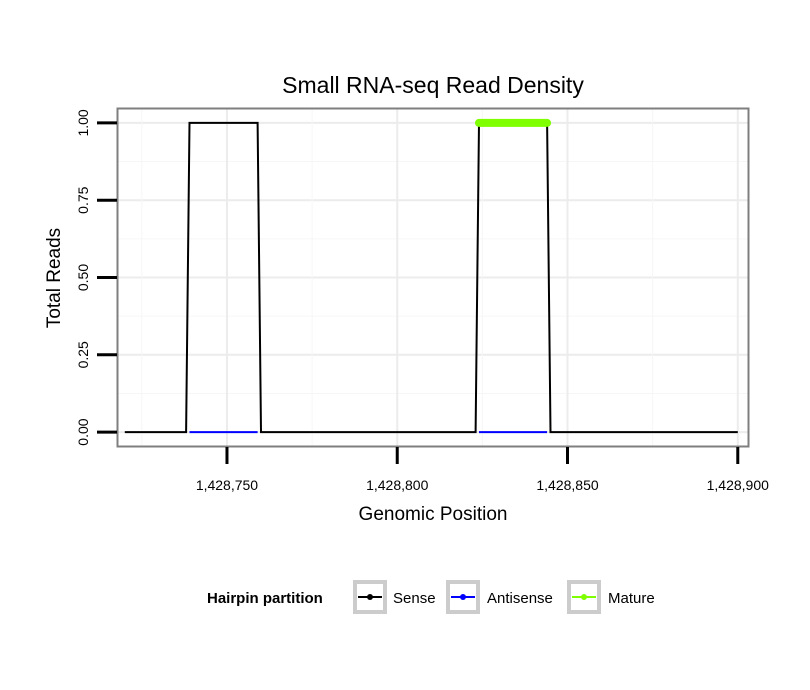 This screenshot has width=810, height=690. I want to click on y-tick-label: 0.25, so click(83, 354).